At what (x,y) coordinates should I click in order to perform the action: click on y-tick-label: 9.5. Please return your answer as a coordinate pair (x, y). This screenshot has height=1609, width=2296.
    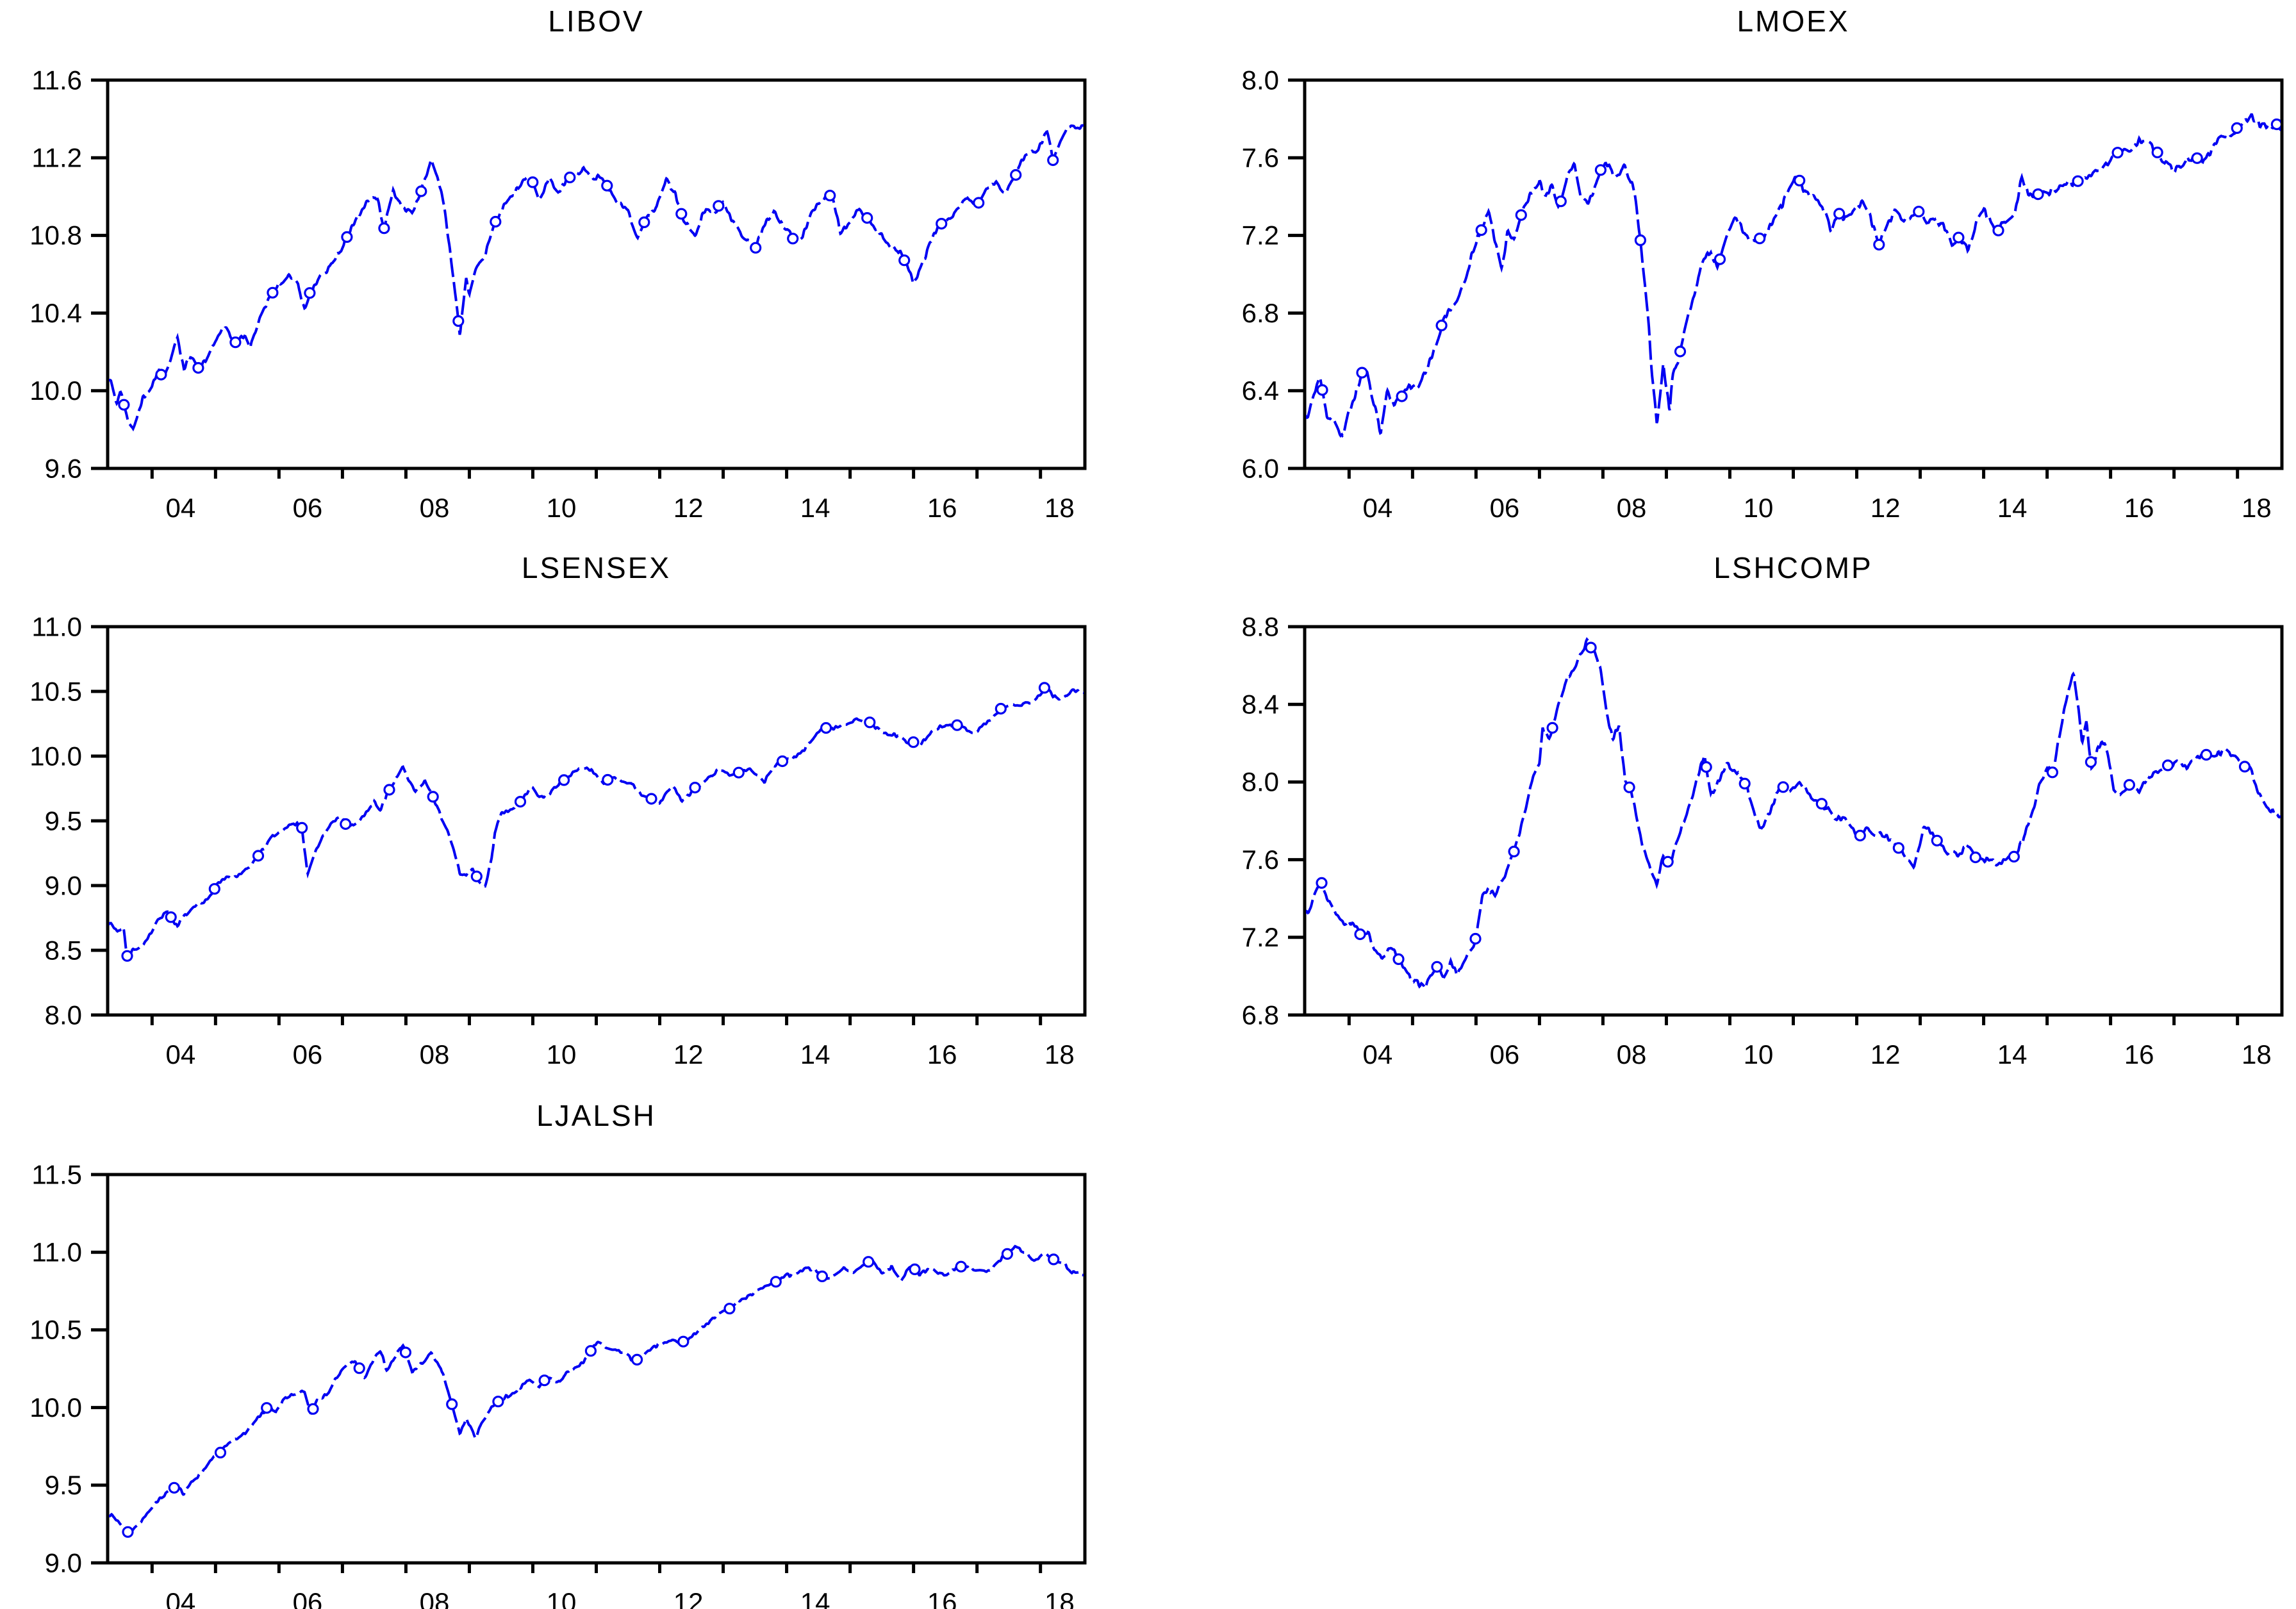
    Looking at the image, I should click on (63, 820).